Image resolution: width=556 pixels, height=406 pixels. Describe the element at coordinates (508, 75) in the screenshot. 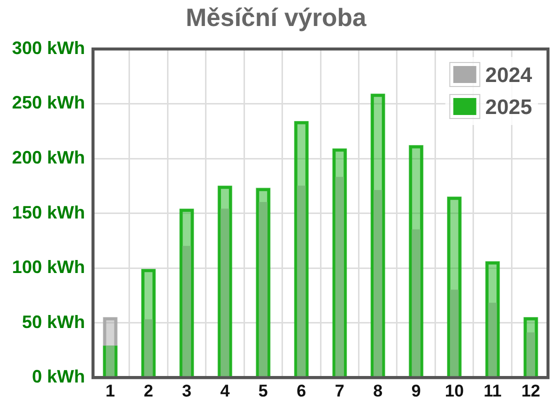

I see `legend-label: 2024` at that location.